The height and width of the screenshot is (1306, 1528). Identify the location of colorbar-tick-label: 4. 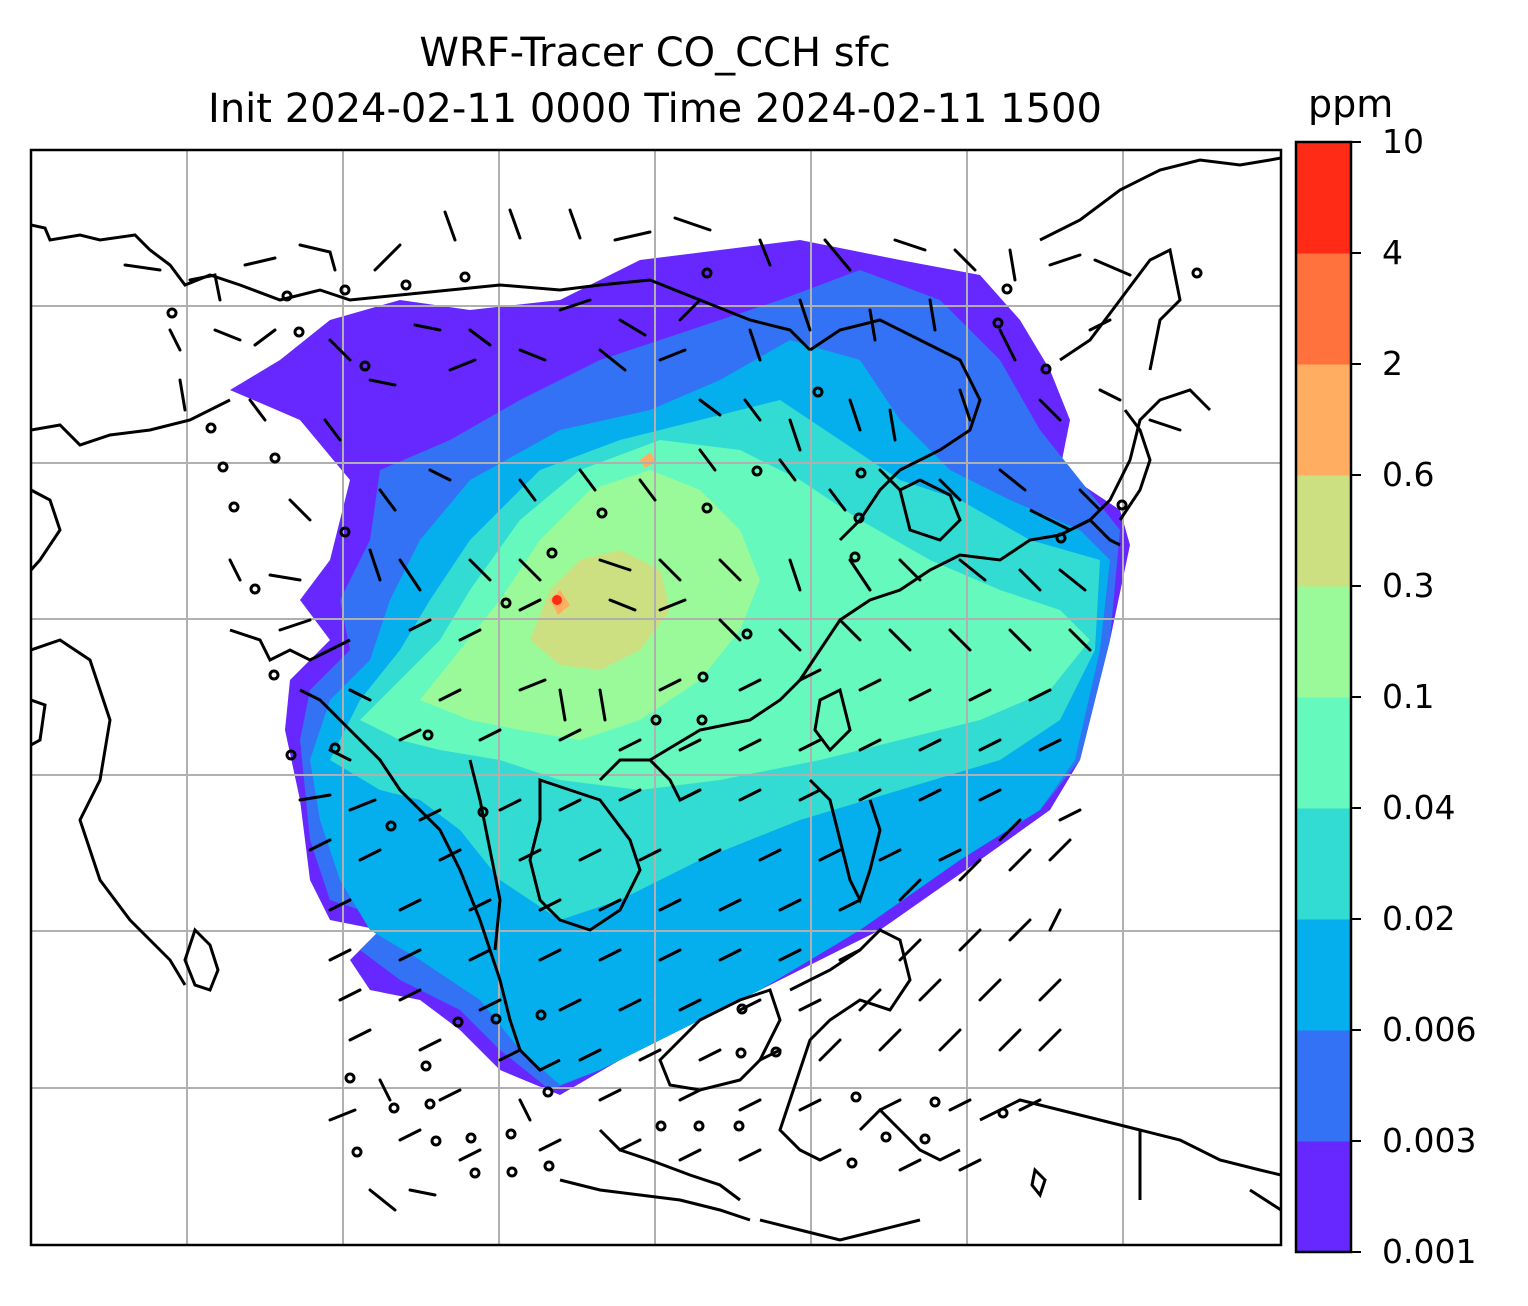
(1392, 252).